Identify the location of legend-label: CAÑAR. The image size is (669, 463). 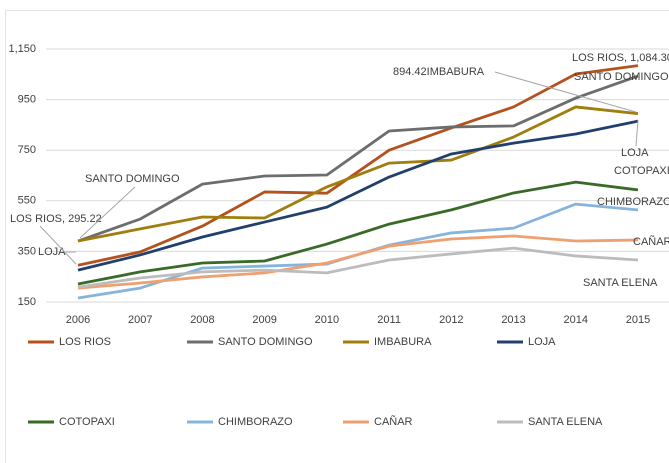
(393, 421).